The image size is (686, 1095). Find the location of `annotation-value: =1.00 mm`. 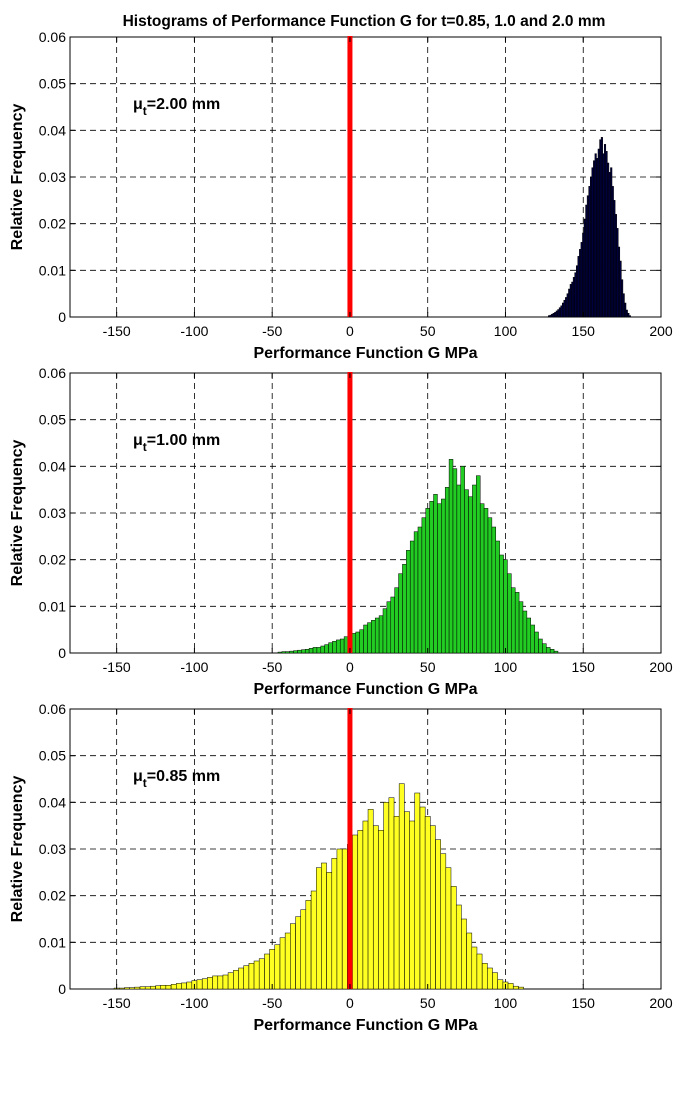

annotation-value: =1.00 mm is located at coordinates (183, 440).